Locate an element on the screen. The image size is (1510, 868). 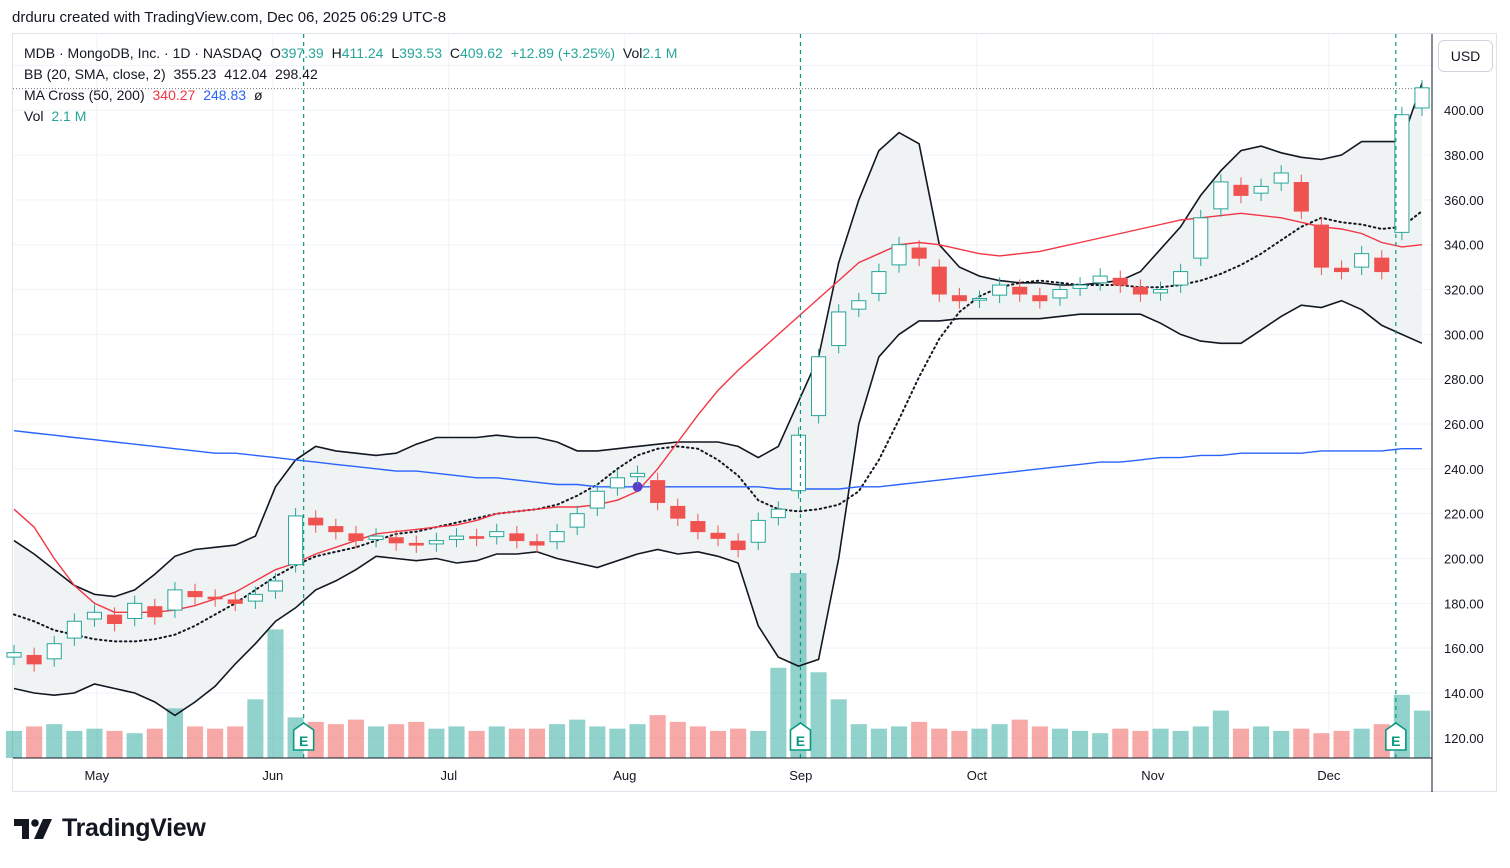
price-tick-label: 120.00 is located at coordinates (1464, 738).